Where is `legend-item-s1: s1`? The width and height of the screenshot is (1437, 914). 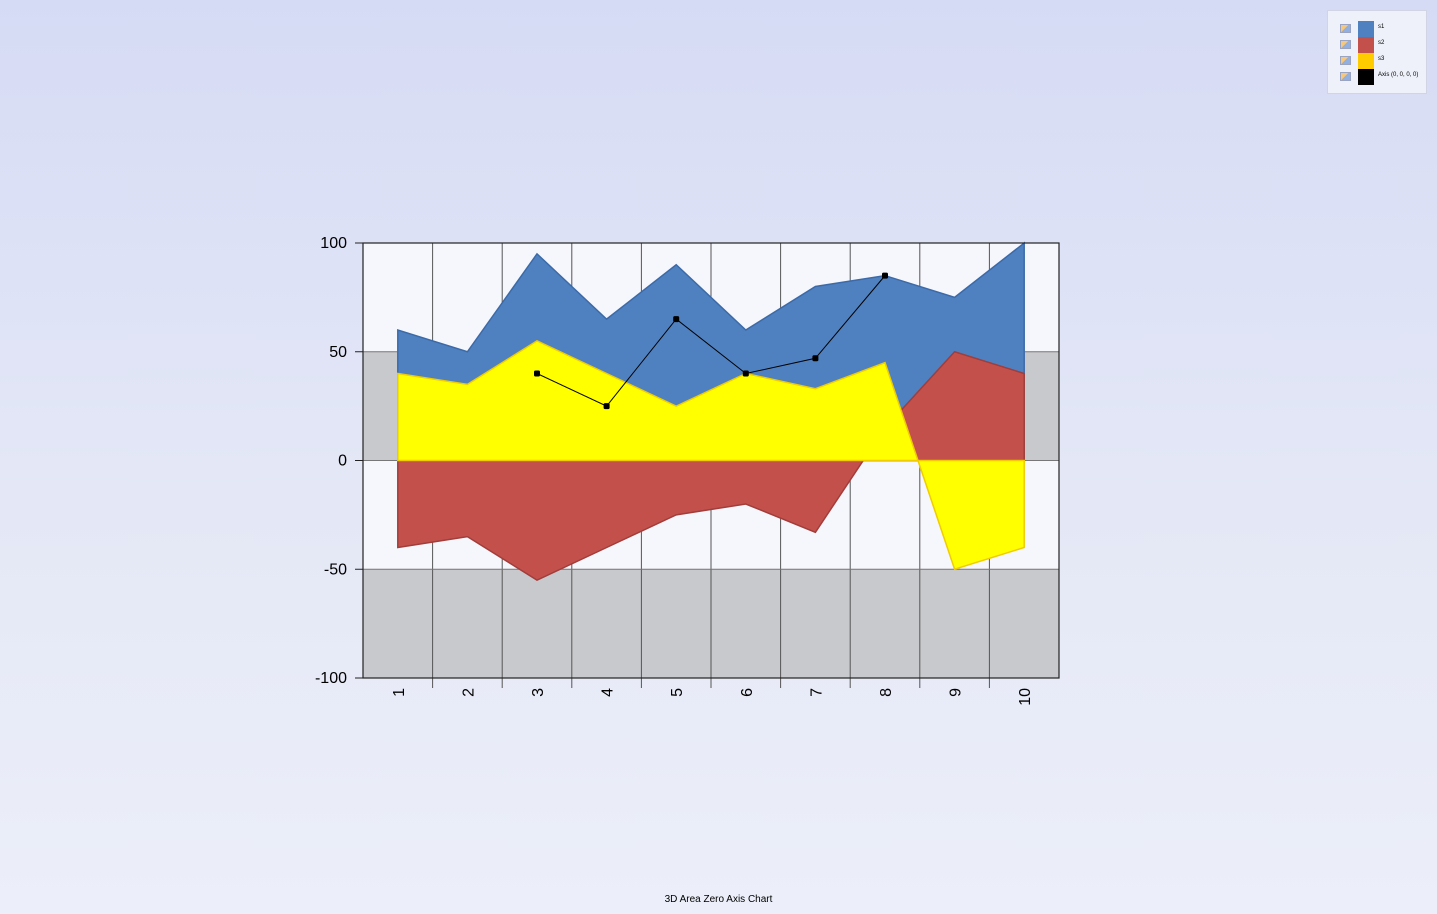 legend-item-s1: s1 is located at coordinates (1382, 29).